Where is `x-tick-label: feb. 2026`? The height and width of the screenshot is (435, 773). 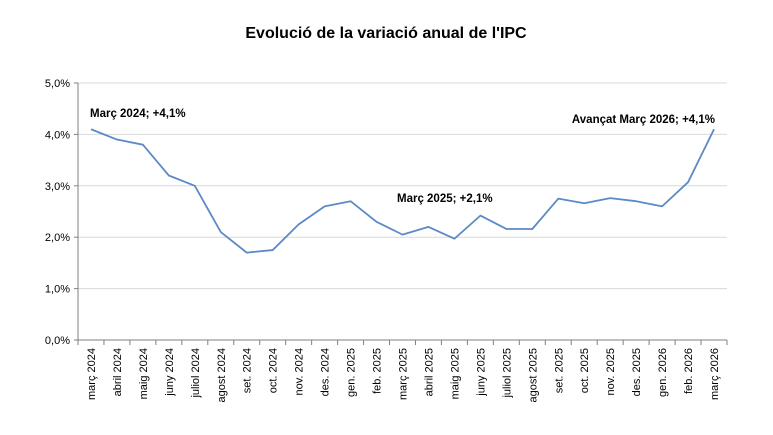 x-tick-label: feb. 2026 is located at coordinates (689, 371).